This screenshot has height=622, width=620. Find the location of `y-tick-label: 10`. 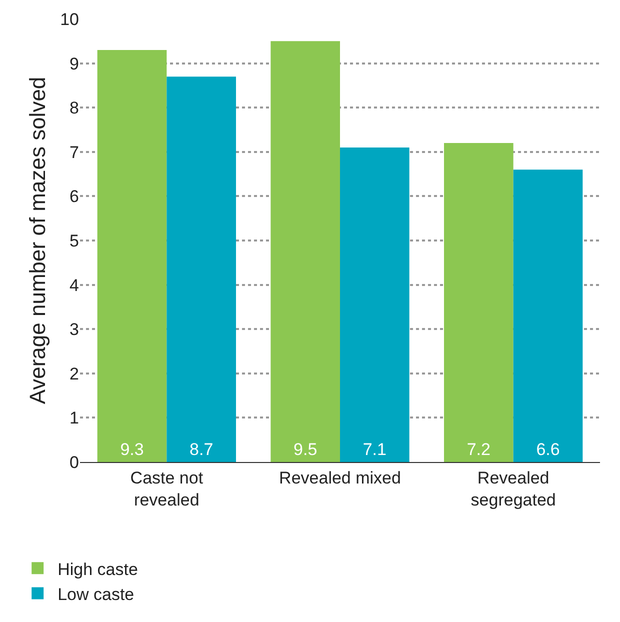

y-tick-label: 10 is located at coordinates (69, 19).